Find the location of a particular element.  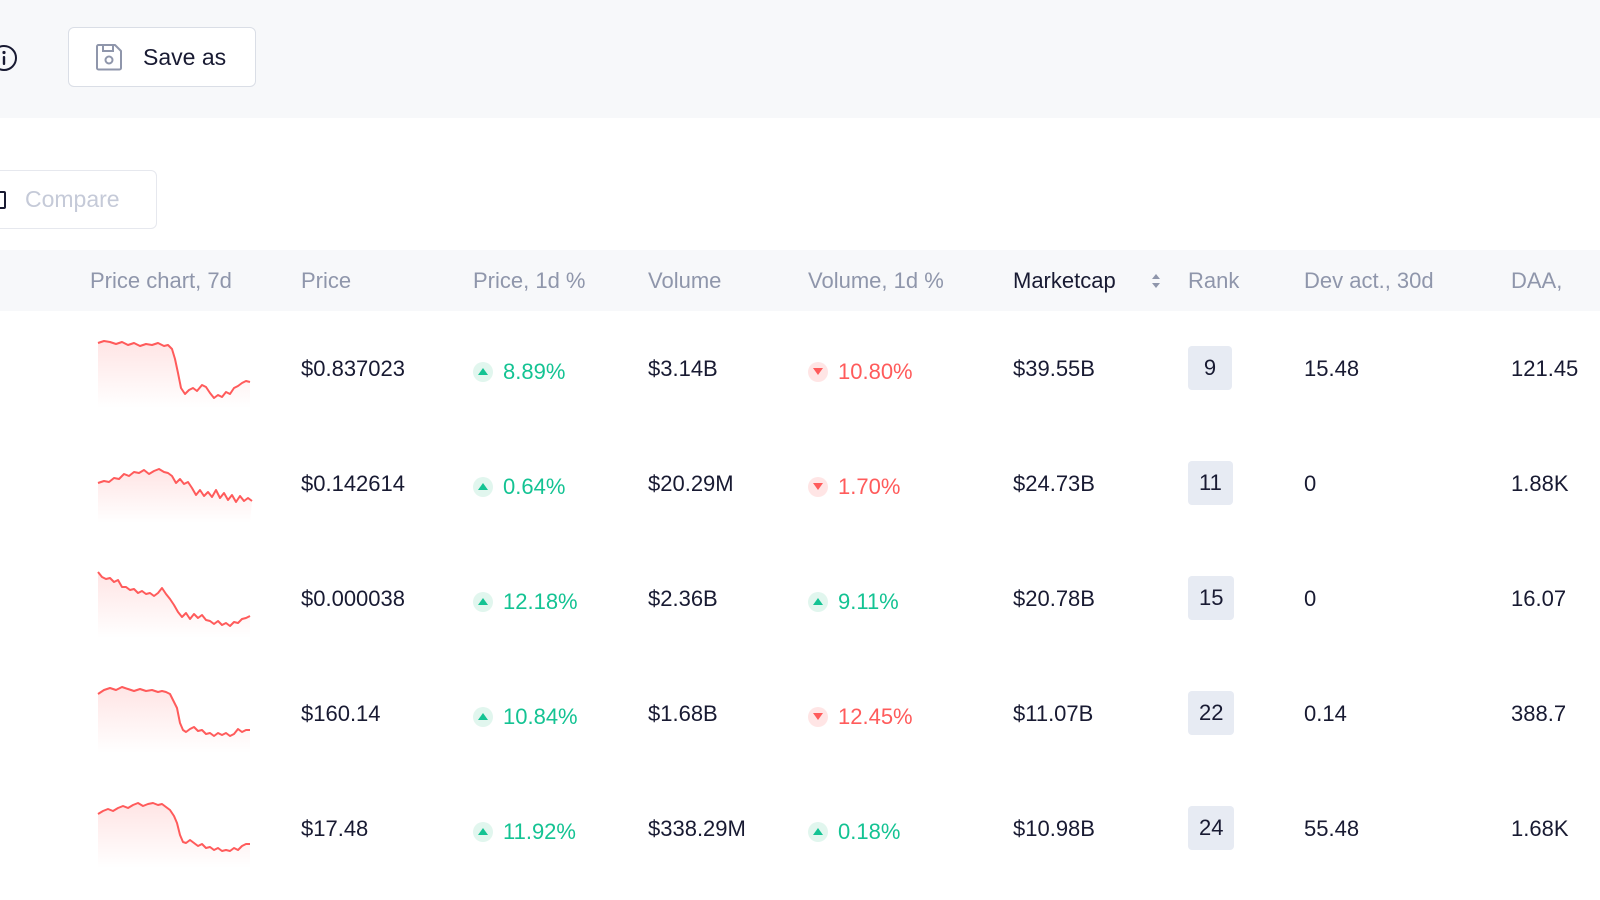

compare-button: Compare is located at coordinates (78, 199).